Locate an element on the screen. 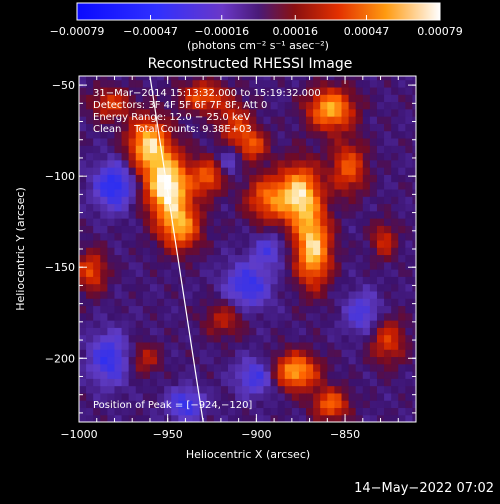 Image resolution: width=500 pixels, height=504 pixels. x-tick-label: −850 is located at coordinates (345, 434).